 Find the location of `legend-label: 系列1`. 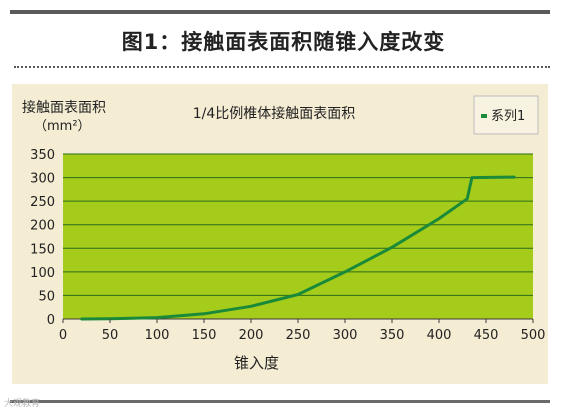

legend-label: 系列1 is located at coordinates (508, 116).